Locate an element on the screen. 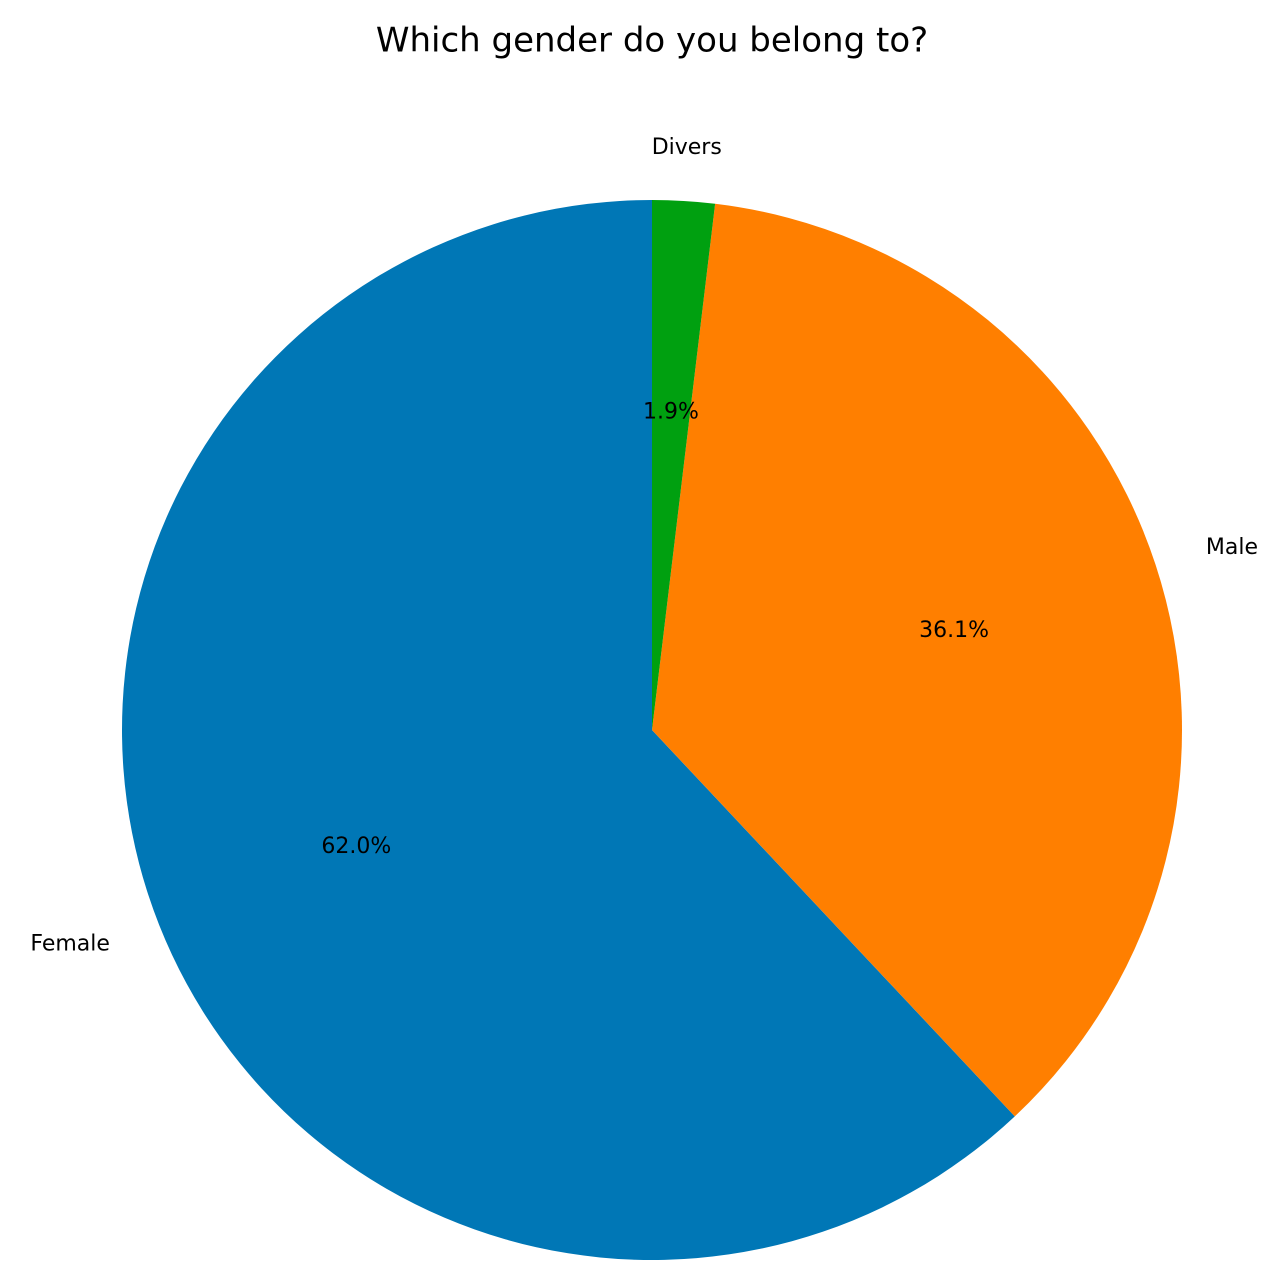 The height and width of the screenshot is (1288, 1280). pie-slice is located at coordinates (684, 465).